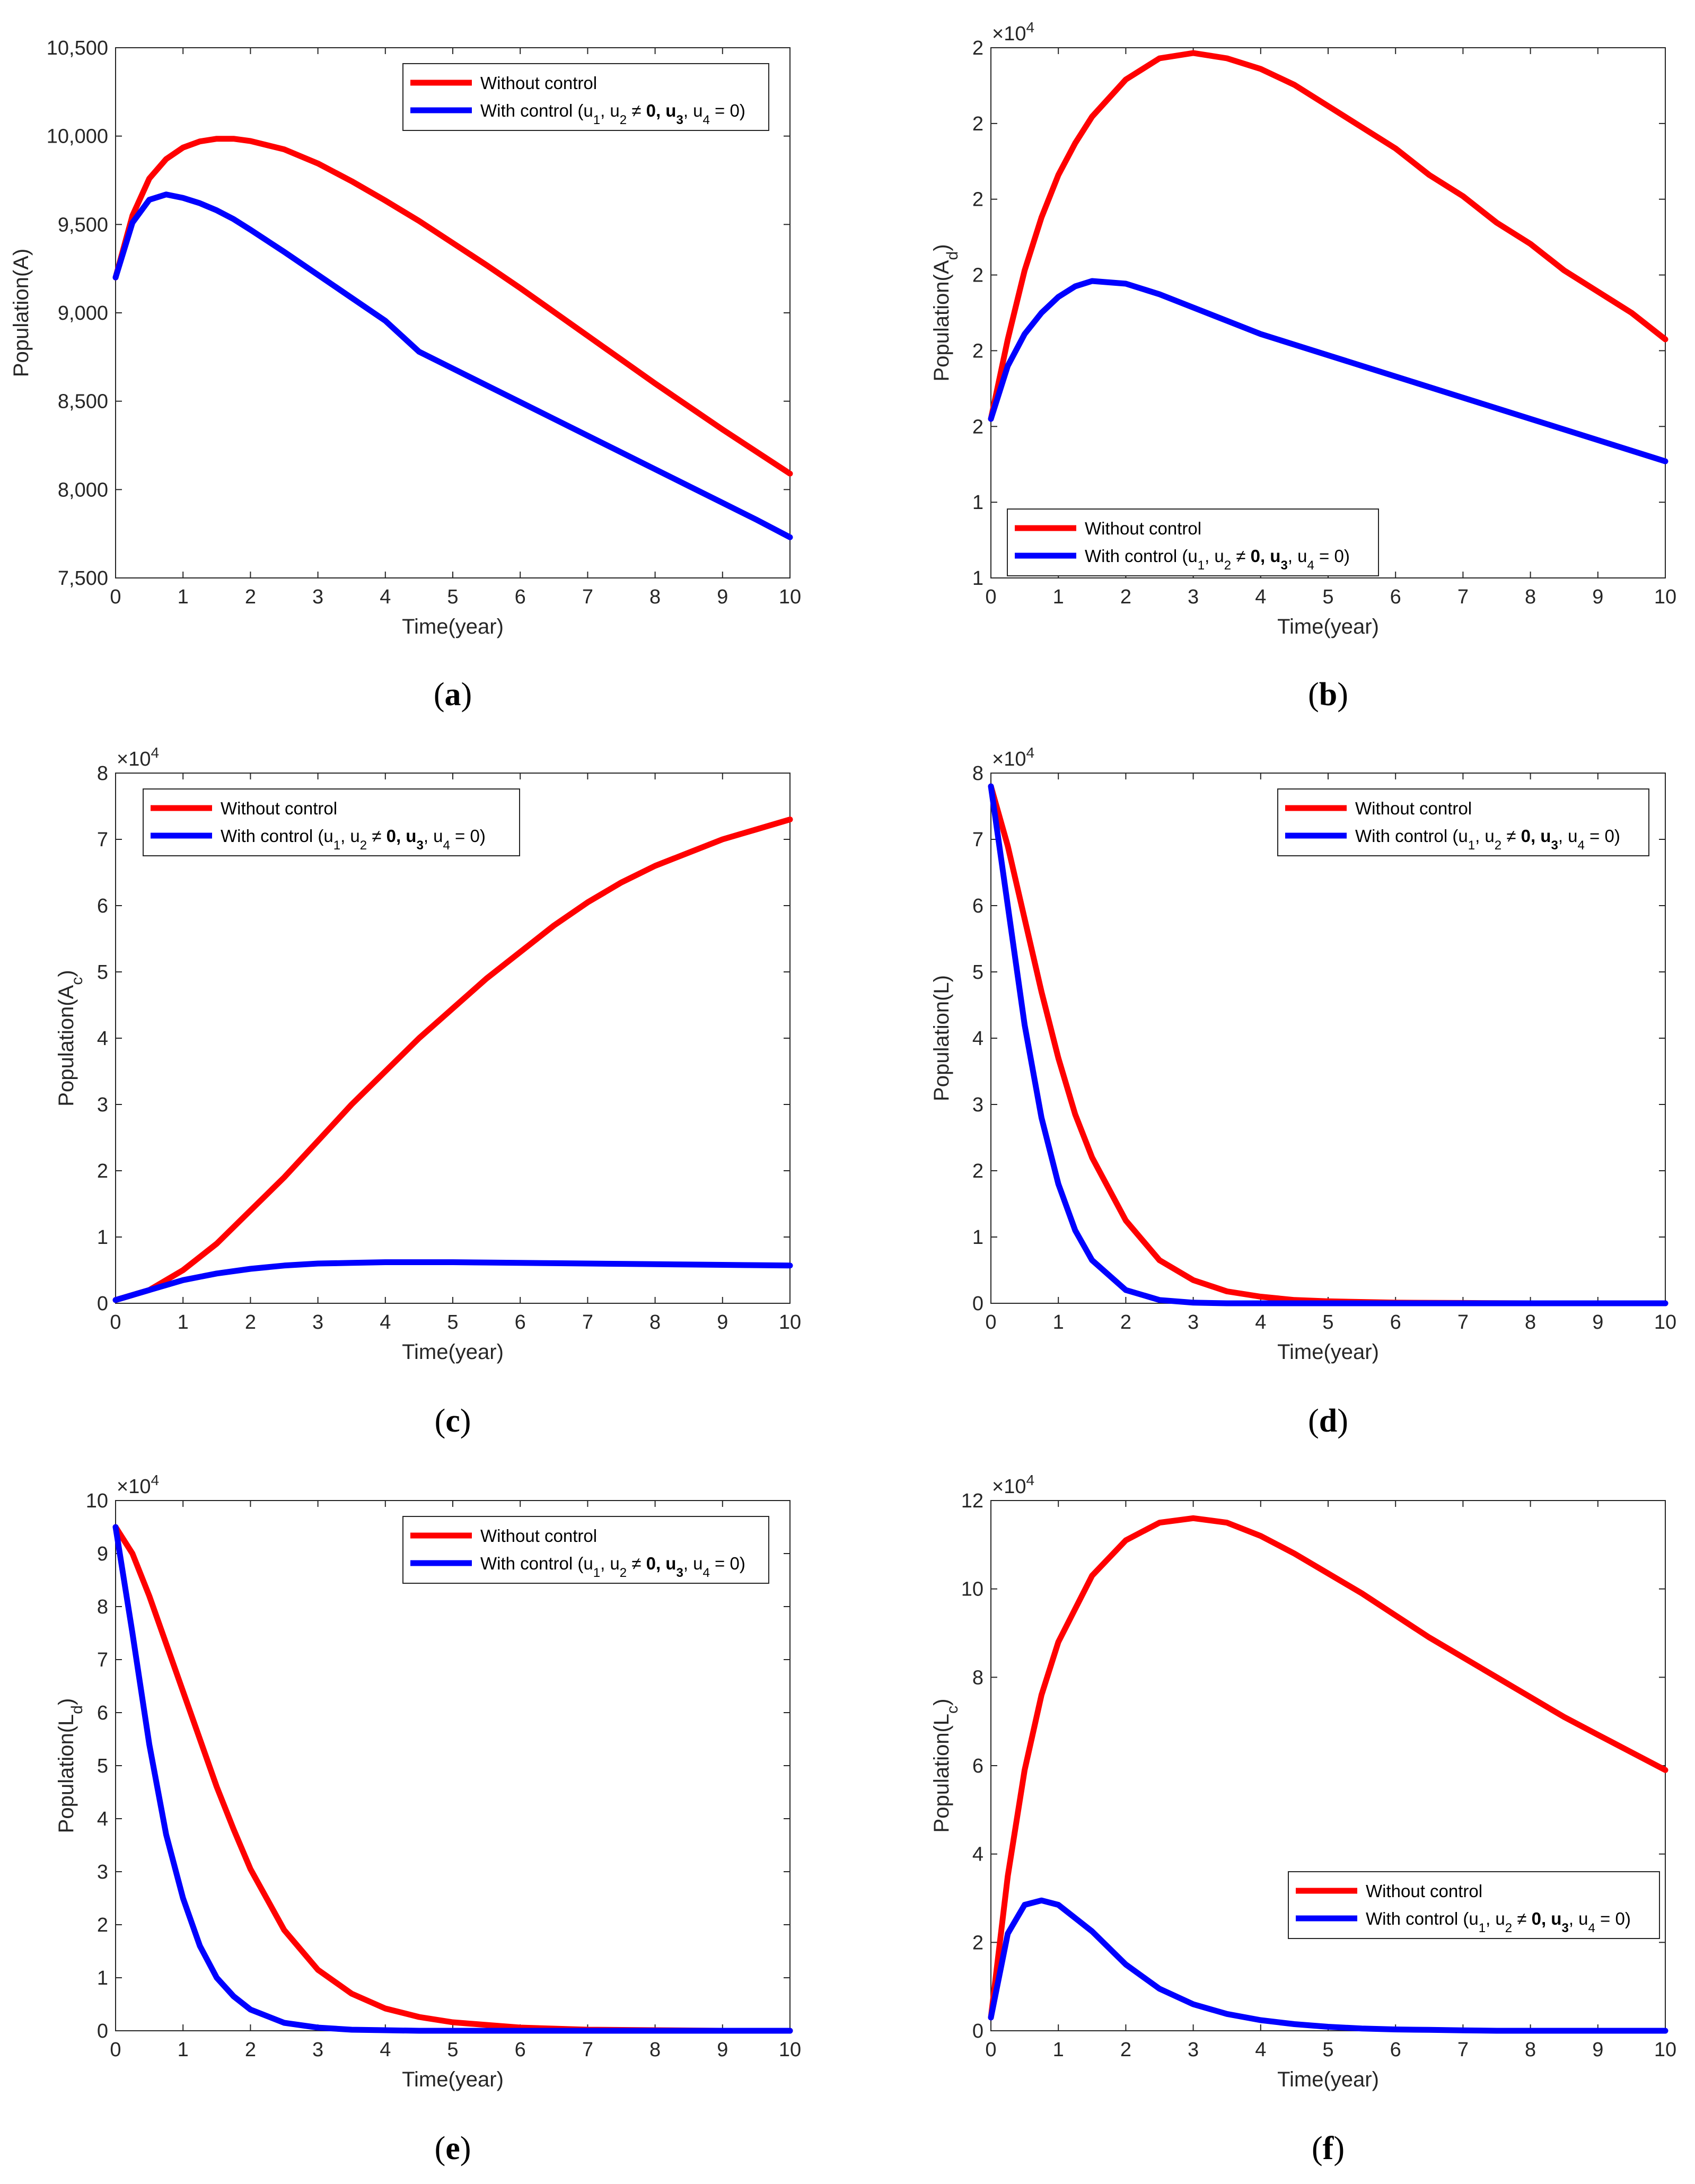 Image resolution: width=1695 pixels, height=2184 pixels. I want to click on series-line-without-control-a, so click(452, 306).